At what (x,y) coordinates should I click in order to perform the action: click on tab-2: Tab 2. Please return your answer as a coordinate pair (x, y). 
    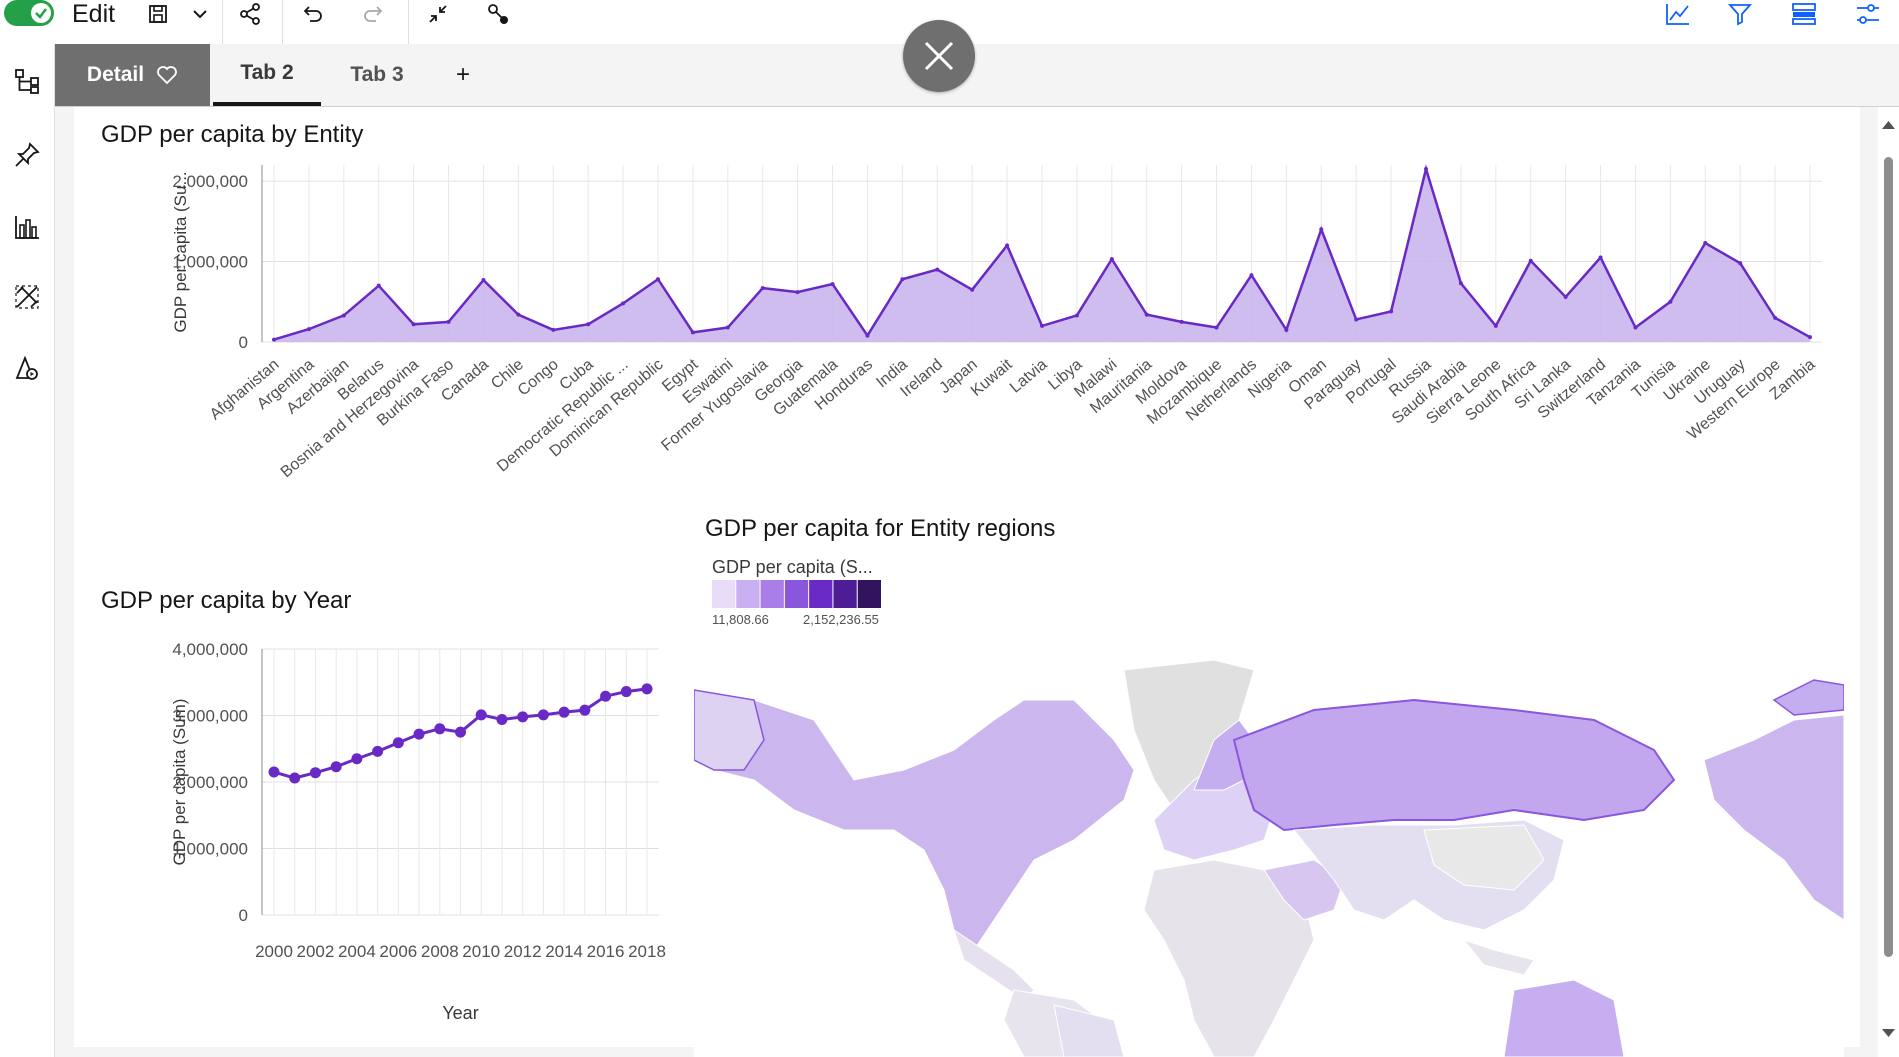
    Looking at the image, I should click on (267, 75).